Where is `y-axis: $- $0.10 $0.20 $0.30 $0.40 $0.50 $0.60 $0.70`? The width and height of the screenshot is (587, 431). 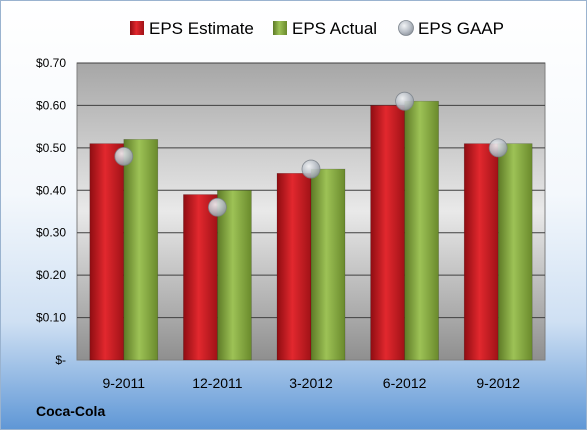 y-axis: $- $0.10 $0.20 $0.30 $0.40 $0.50 $0.60 $0.70 is located at coordinates (51, 211).